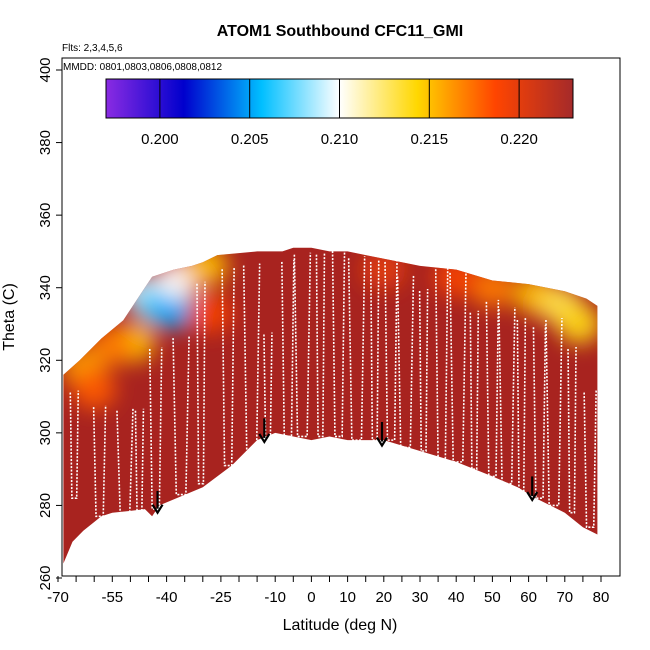 Image resolution: width=650 pixels, height=650 pixels. Describe the element at coordinates (564, 597) in the screenshot. I see `x-tick-label: 70` at that location.